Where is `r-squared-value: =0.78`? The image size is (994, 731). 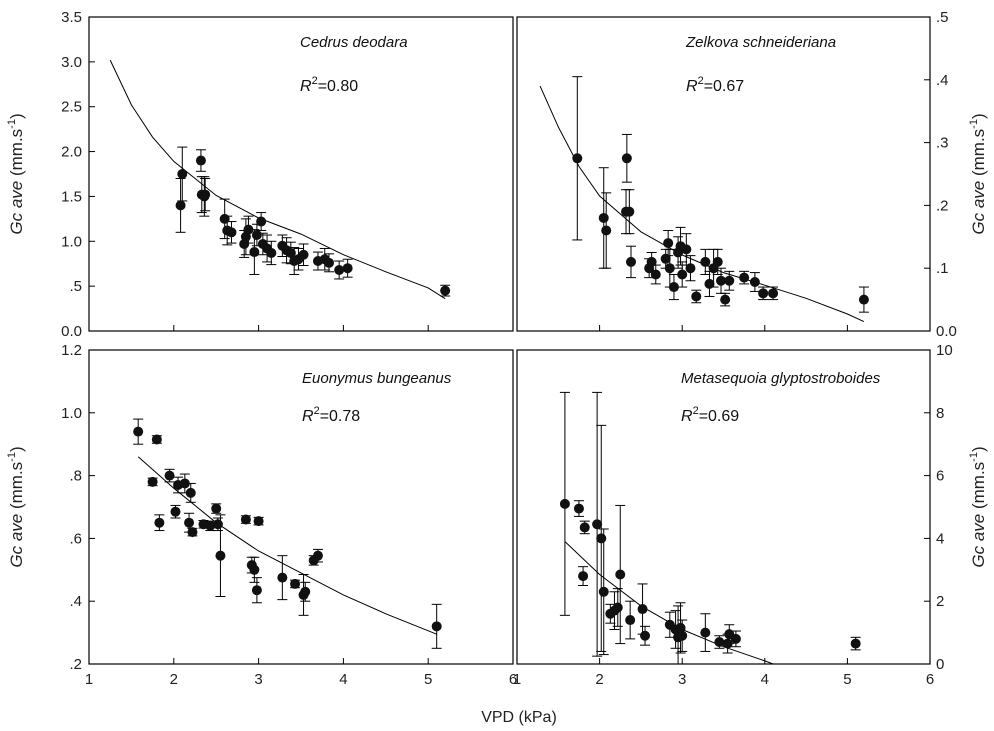 r-squared-value: =0.78 is located at coordinates (340, 416).